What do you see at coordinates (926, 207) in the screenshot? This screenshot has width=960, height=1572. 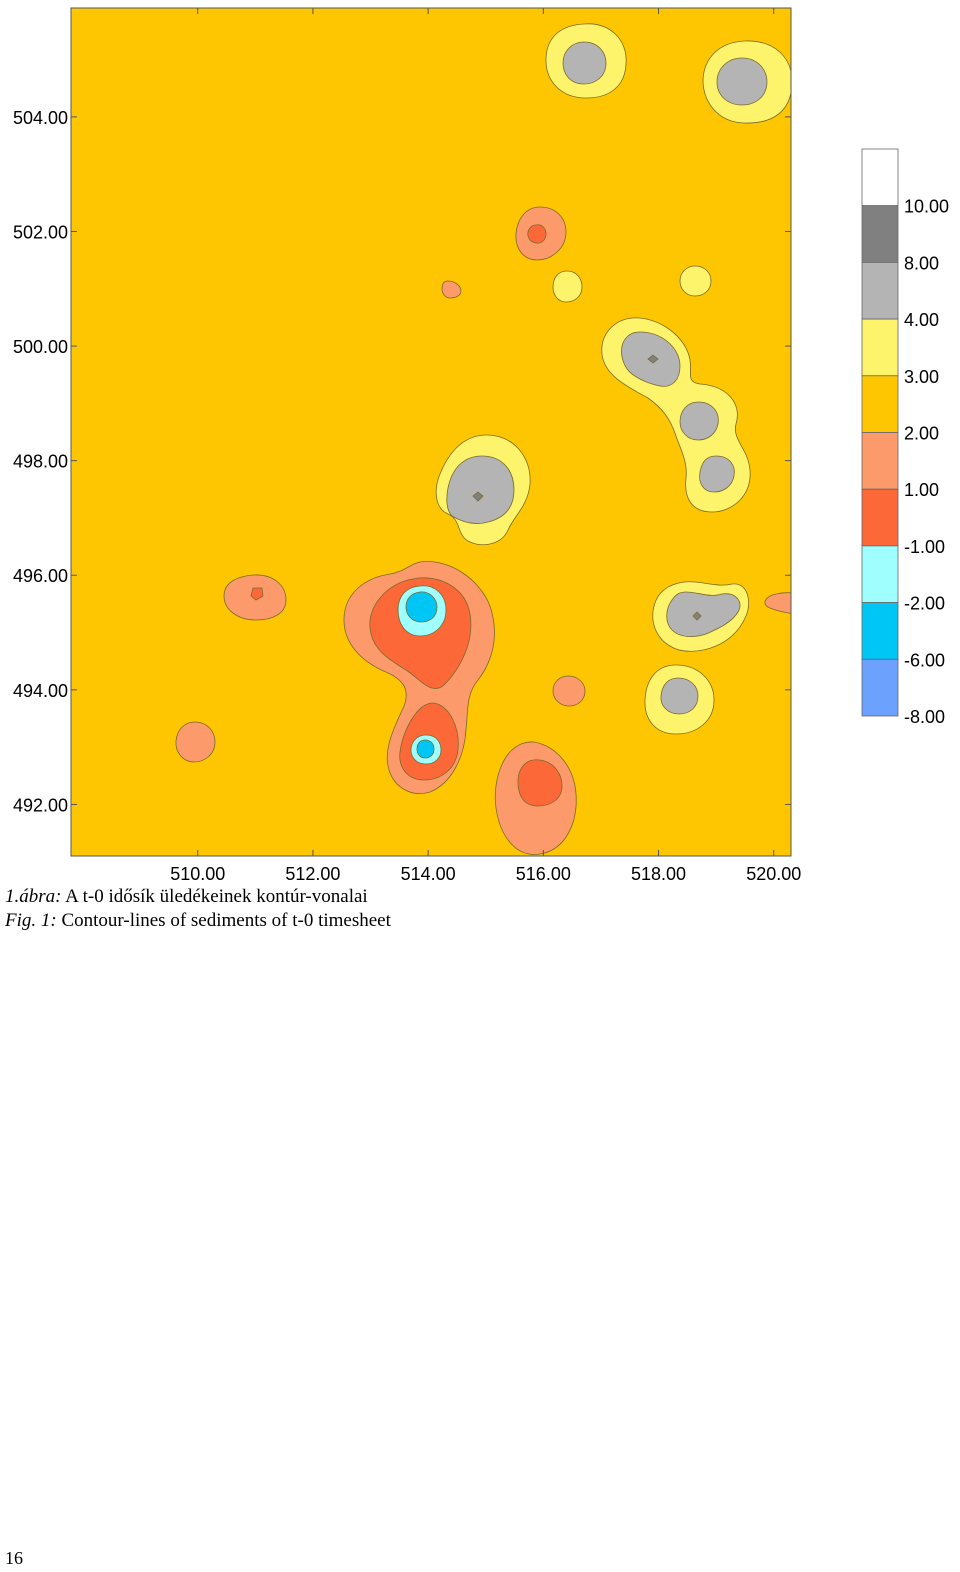 I see `legend-label: 10.00` at bounding box center [926, 207].